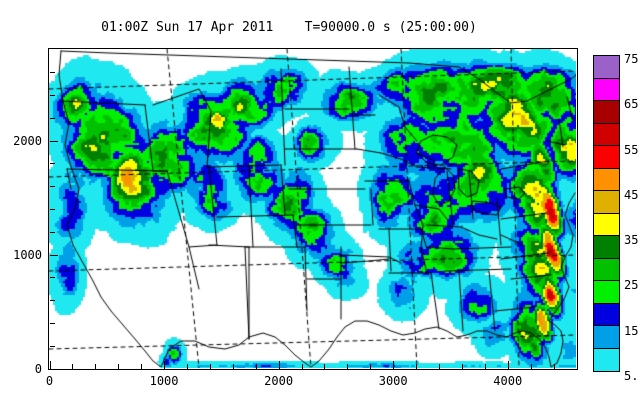  Describe the element at coordinates (38, 368) in the screenshot. I see `y-axis-label: 0` at that location.